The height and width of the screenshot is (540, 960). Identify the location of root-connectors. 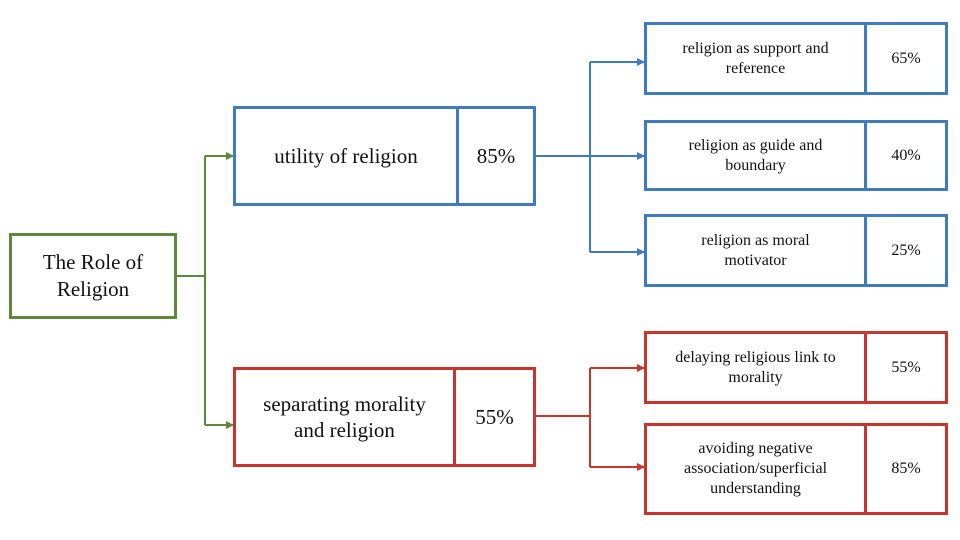
(205, 290).